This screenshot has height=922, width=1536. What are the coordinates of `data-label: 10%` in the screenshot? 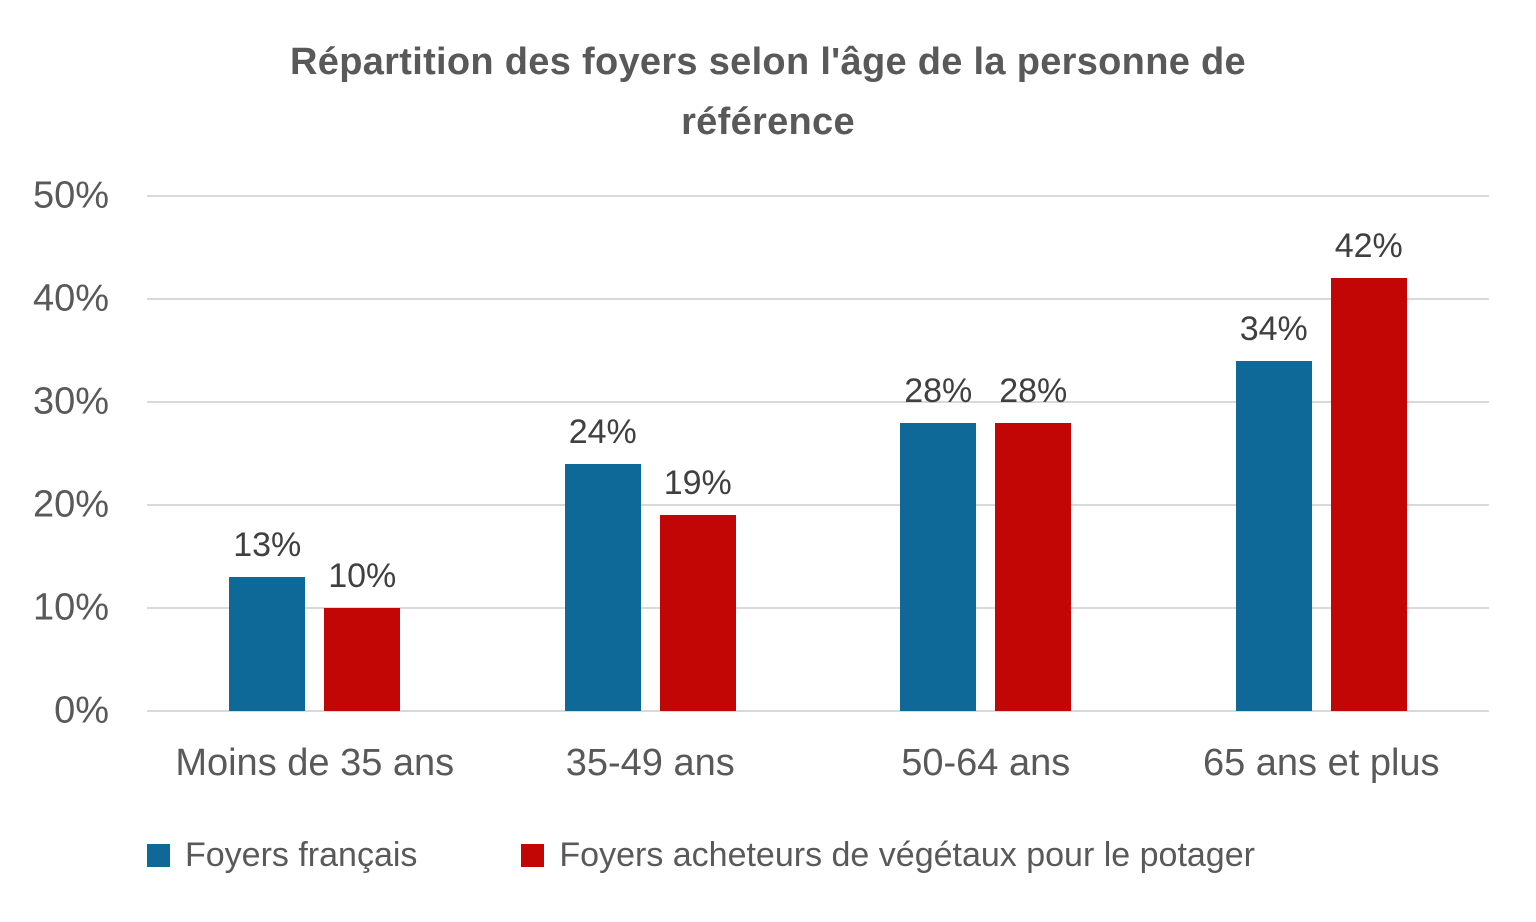 It's located at (362, 576).